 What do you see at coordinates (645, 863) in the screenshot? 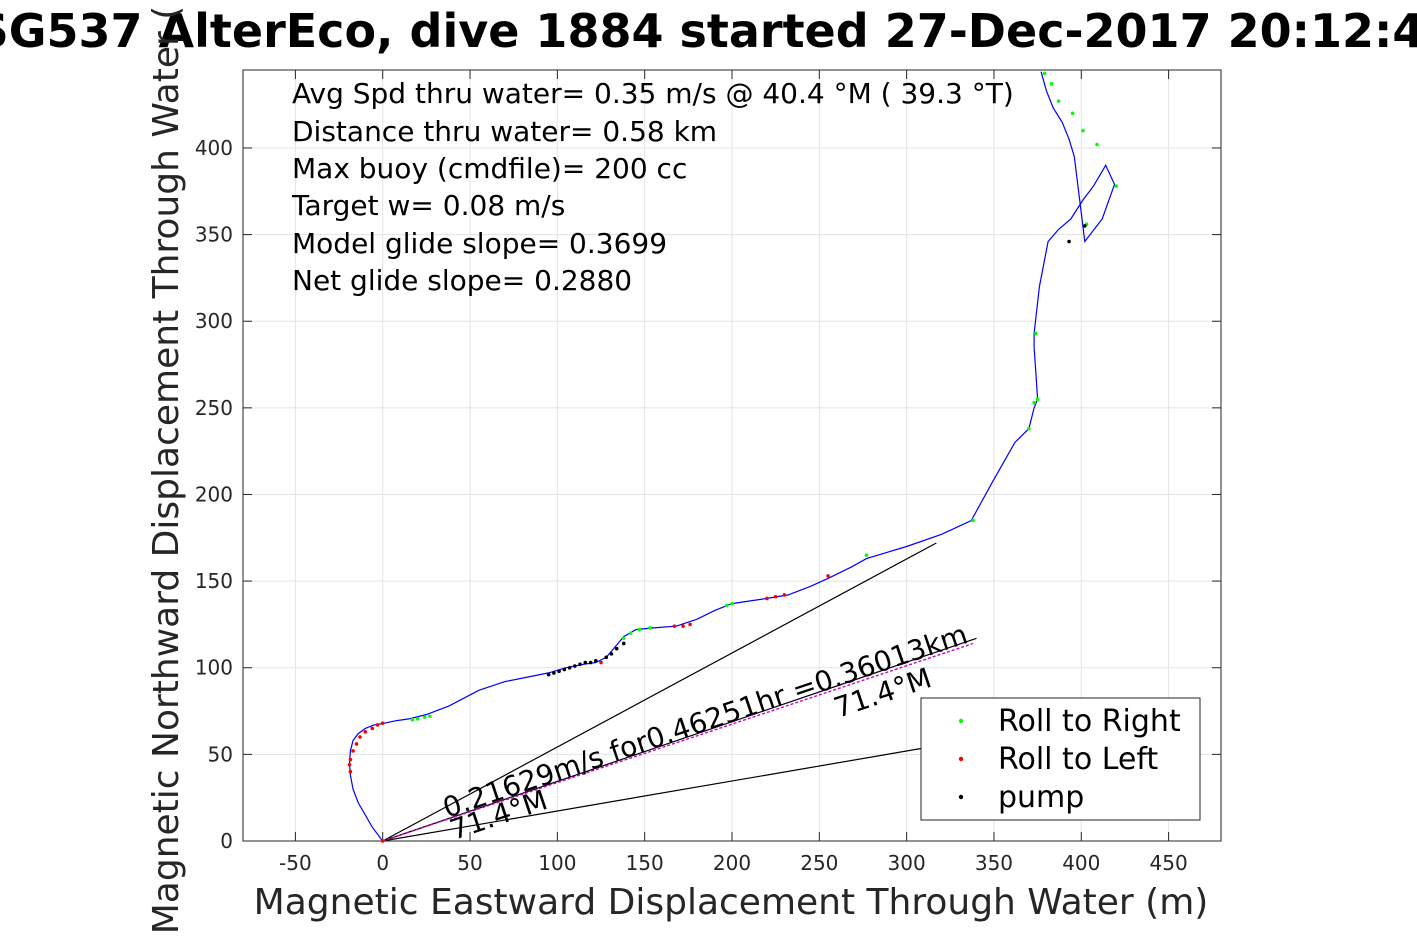
I see `x-tick-label: 150` at bounding box center [645, 863].